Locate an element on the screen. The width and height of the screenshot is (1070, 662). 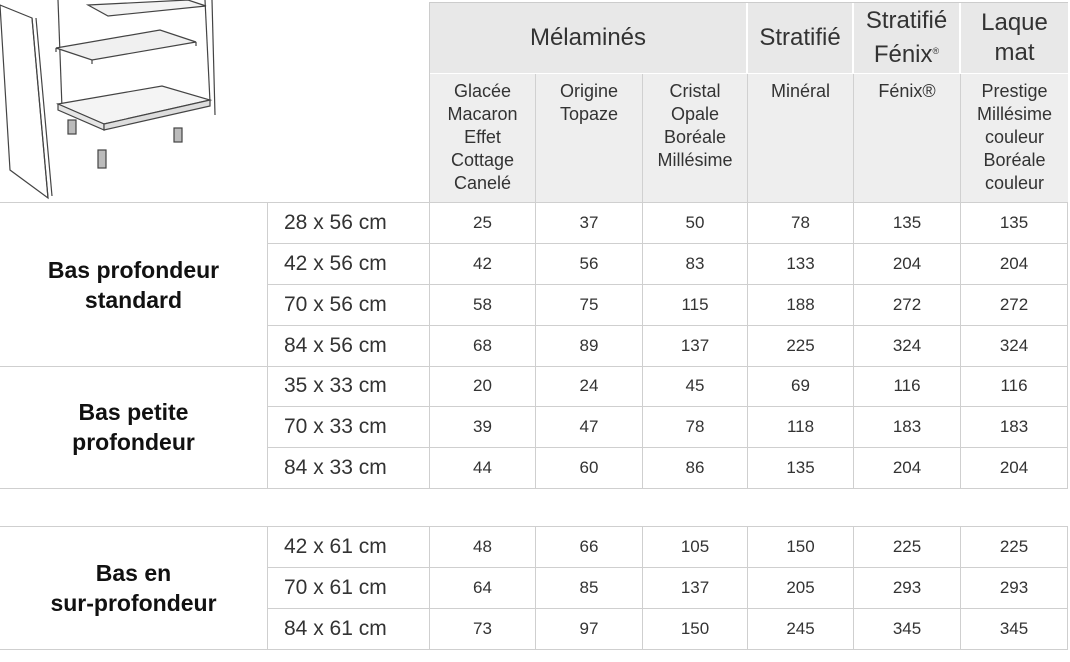
header-stratifie-fenix-line1: Stratifié is located at coordinates (906, 20).